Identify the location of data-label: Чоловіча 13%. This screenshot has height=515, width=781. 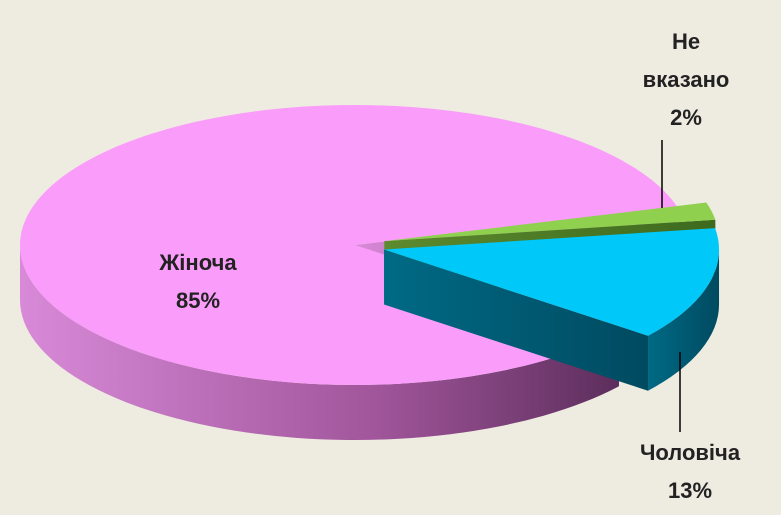
(690, 472).